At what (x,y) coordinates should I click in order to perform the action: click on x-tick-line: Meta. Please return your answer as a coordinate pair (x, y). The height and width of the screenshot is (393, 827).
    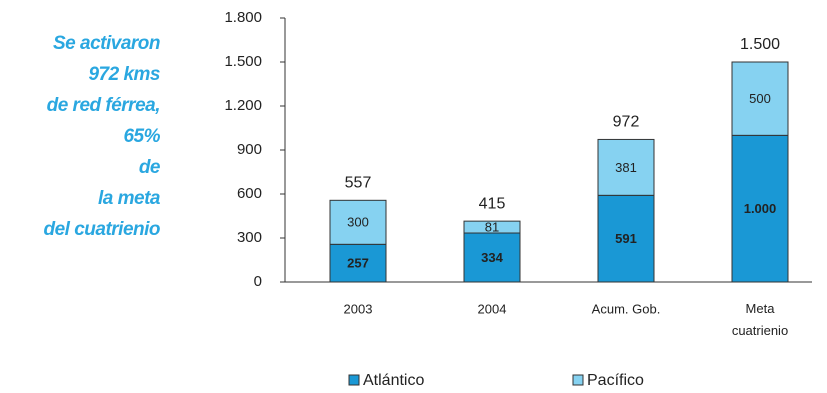
    Looking at the image, I should click on (761, 308).